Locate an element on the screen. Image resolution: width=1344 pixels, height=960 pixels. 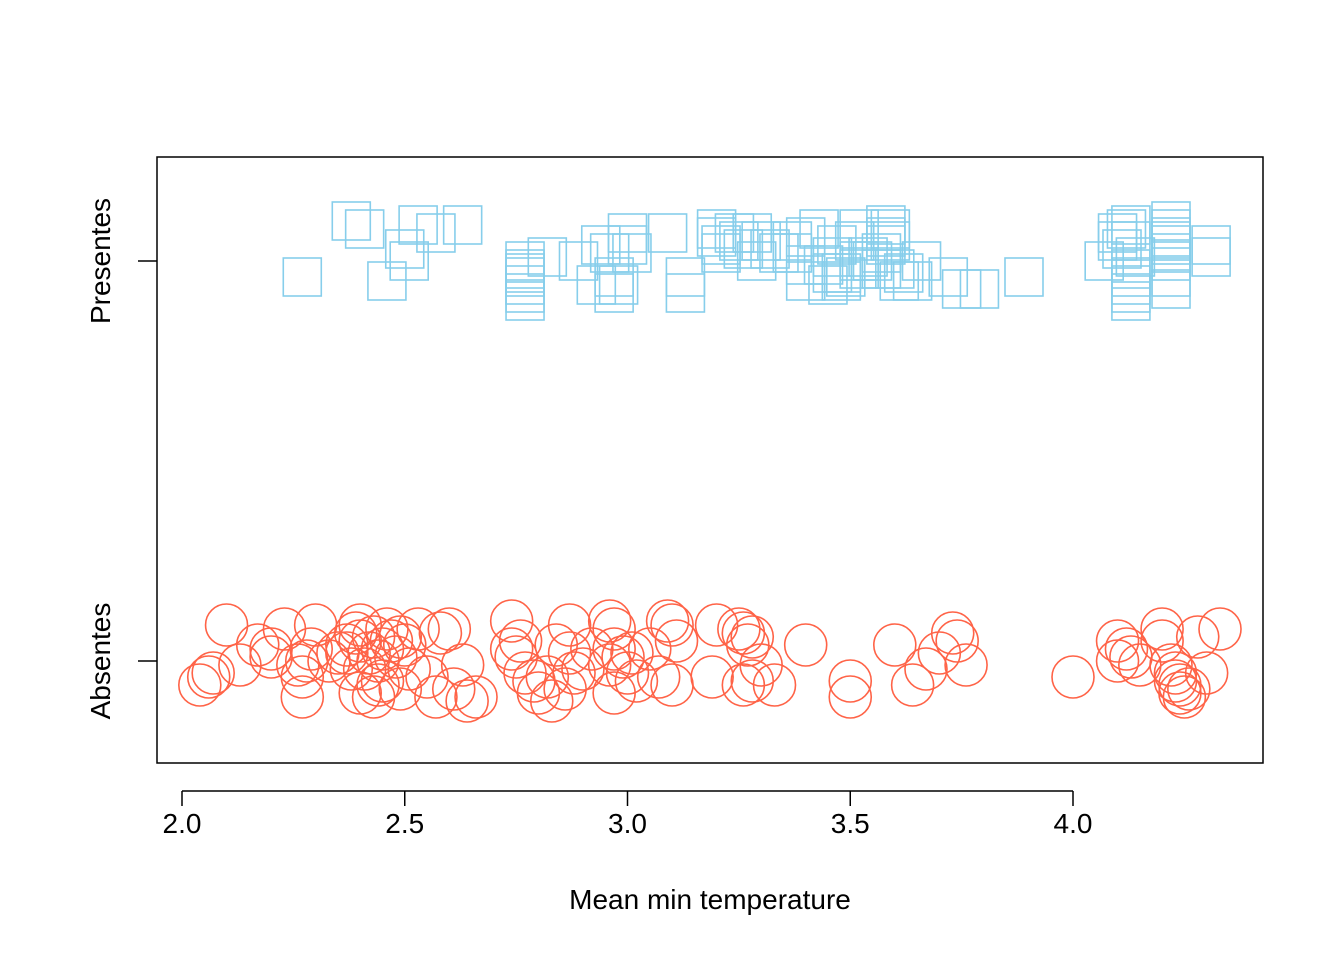
x-axis-title: Mean min temperature is located at coordinates (710, 899).